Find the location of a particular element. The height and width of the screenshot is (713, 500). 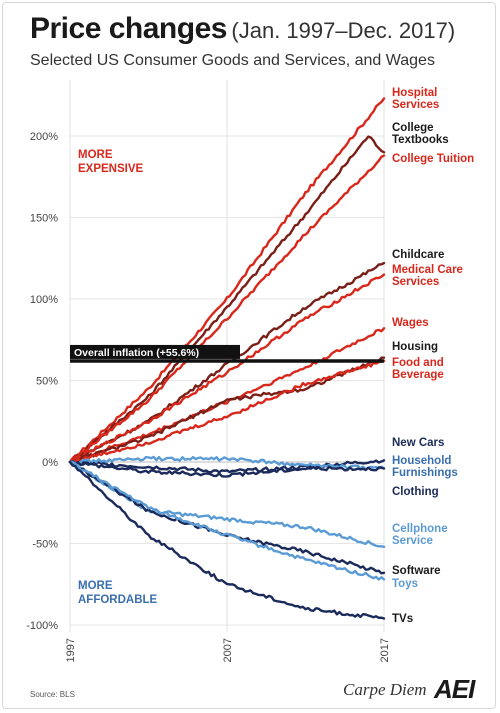

aei-logo: AEI is located at coordinates (455, 689).